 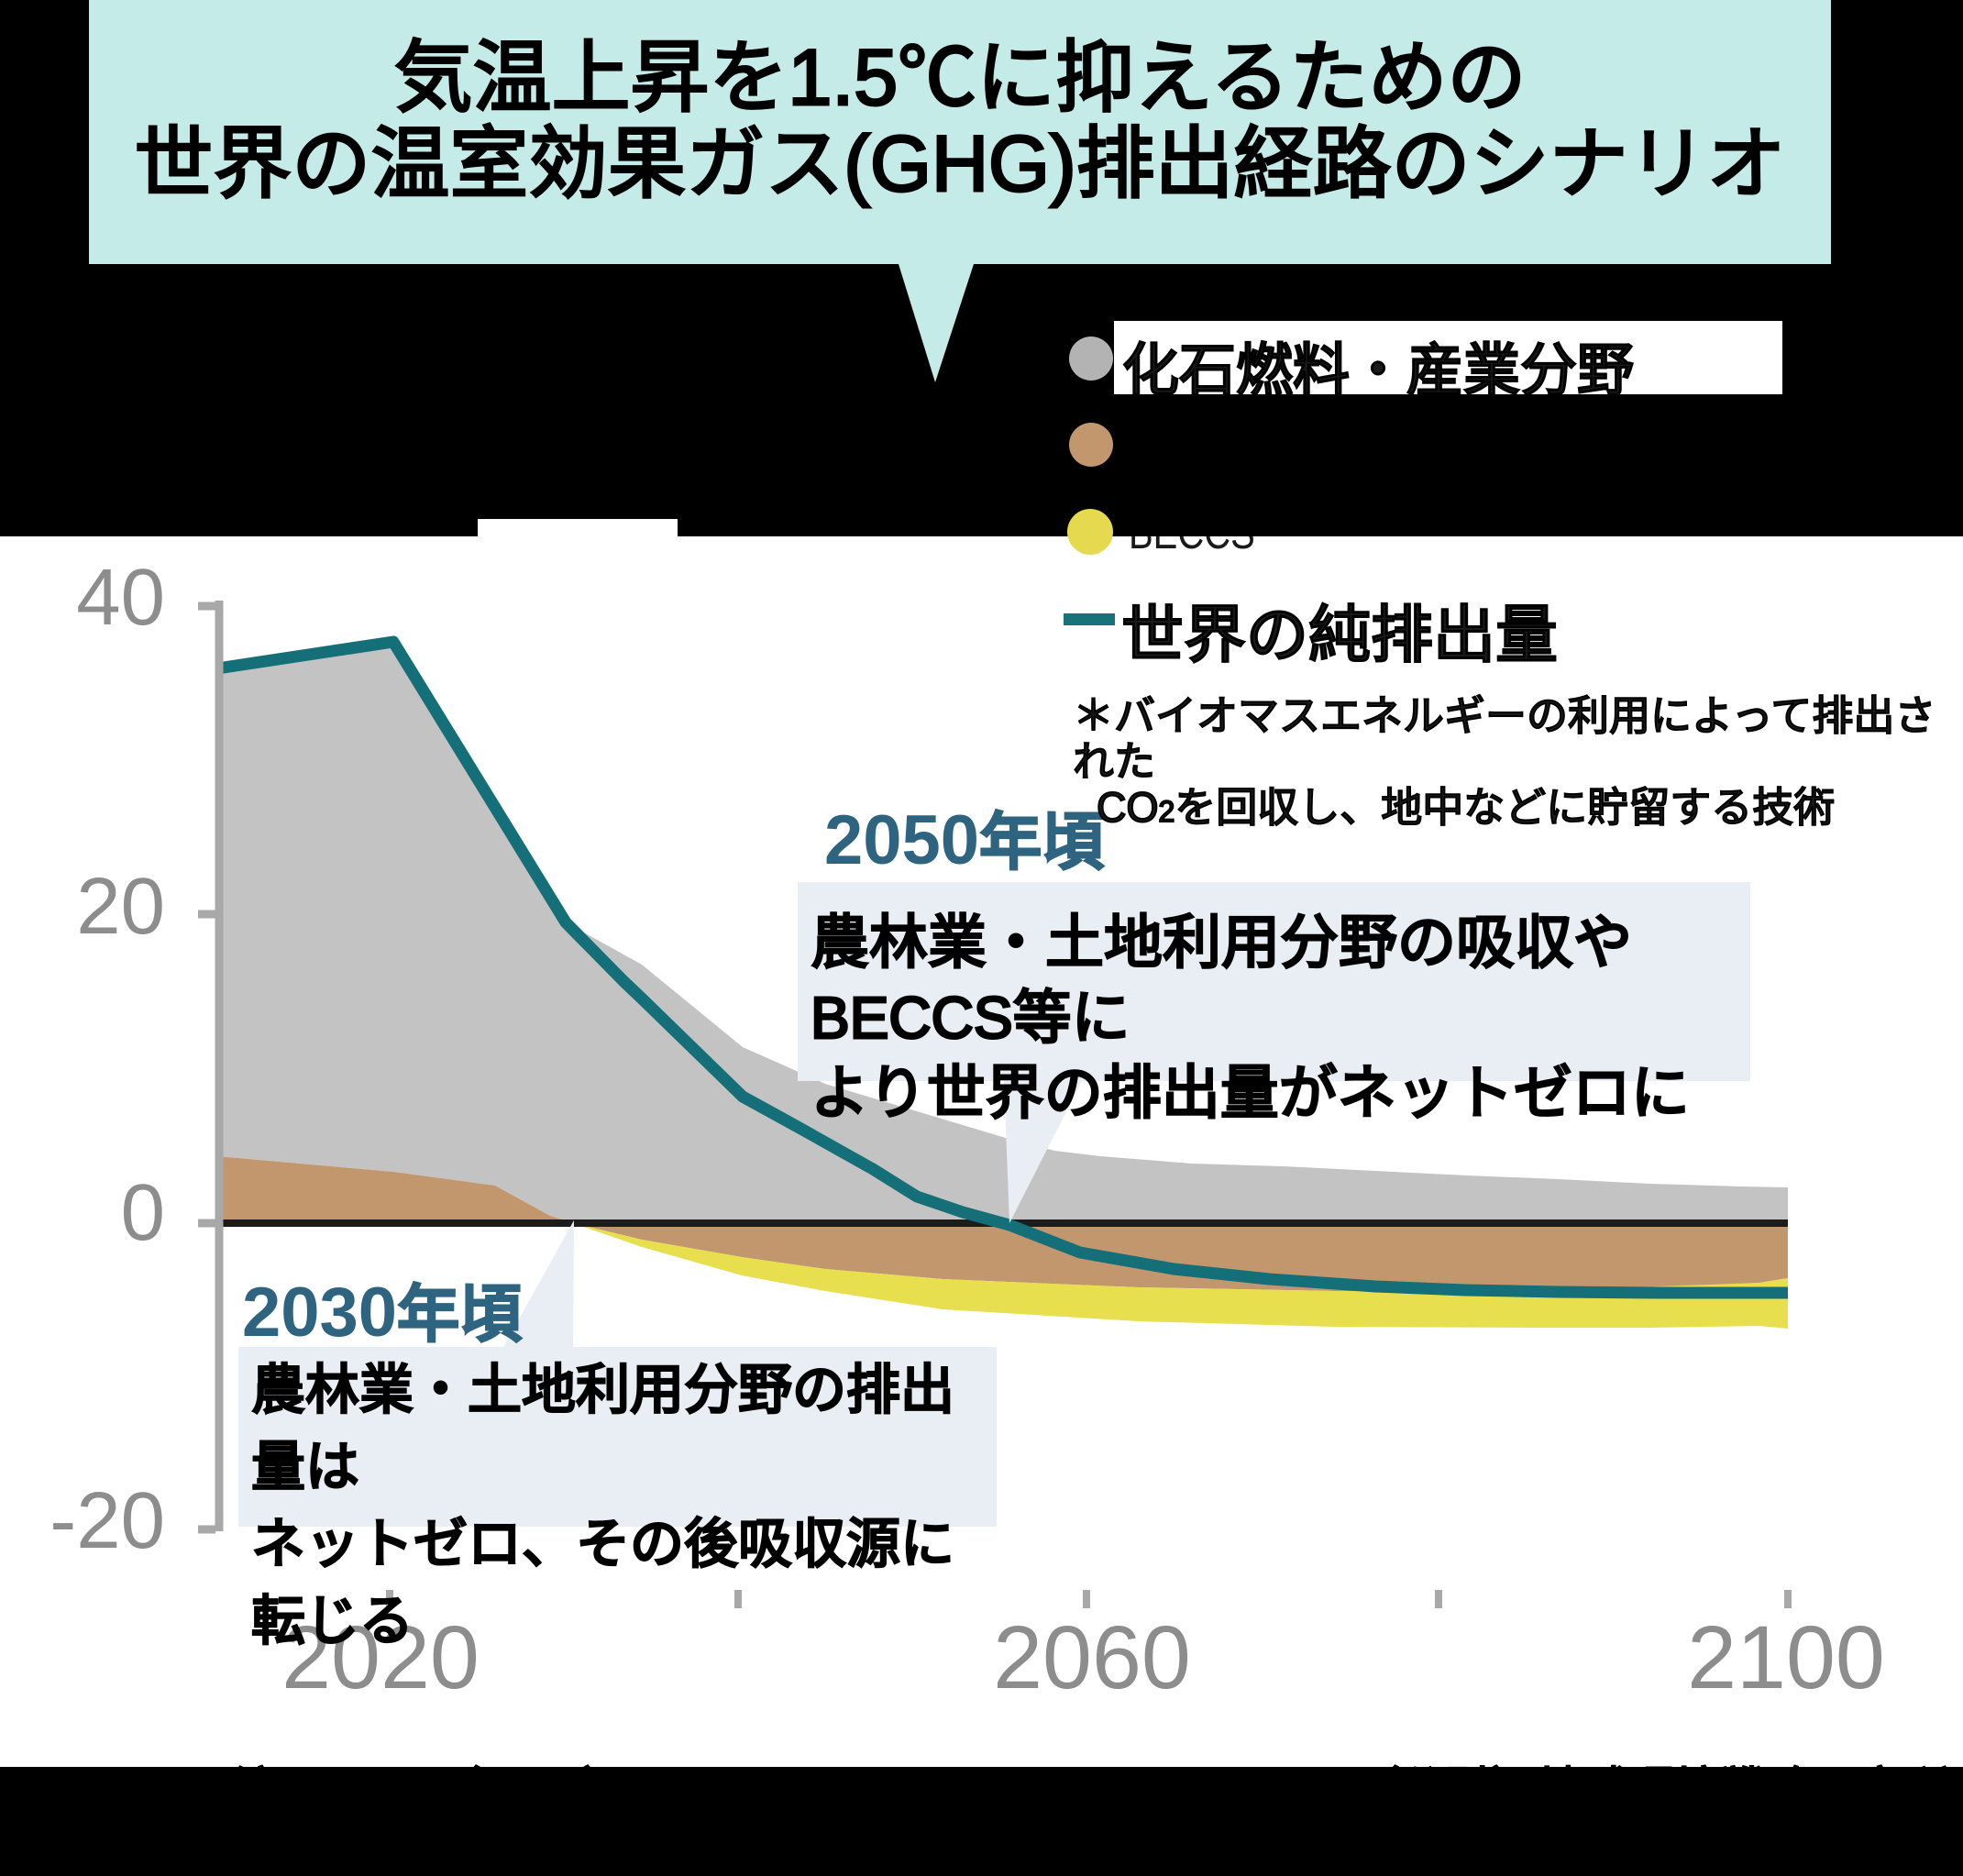 What do you see at coordinates (1786, 1657) in the screenshot?
I see `svg-text: 2100` at bounding box center [1786, 1657].